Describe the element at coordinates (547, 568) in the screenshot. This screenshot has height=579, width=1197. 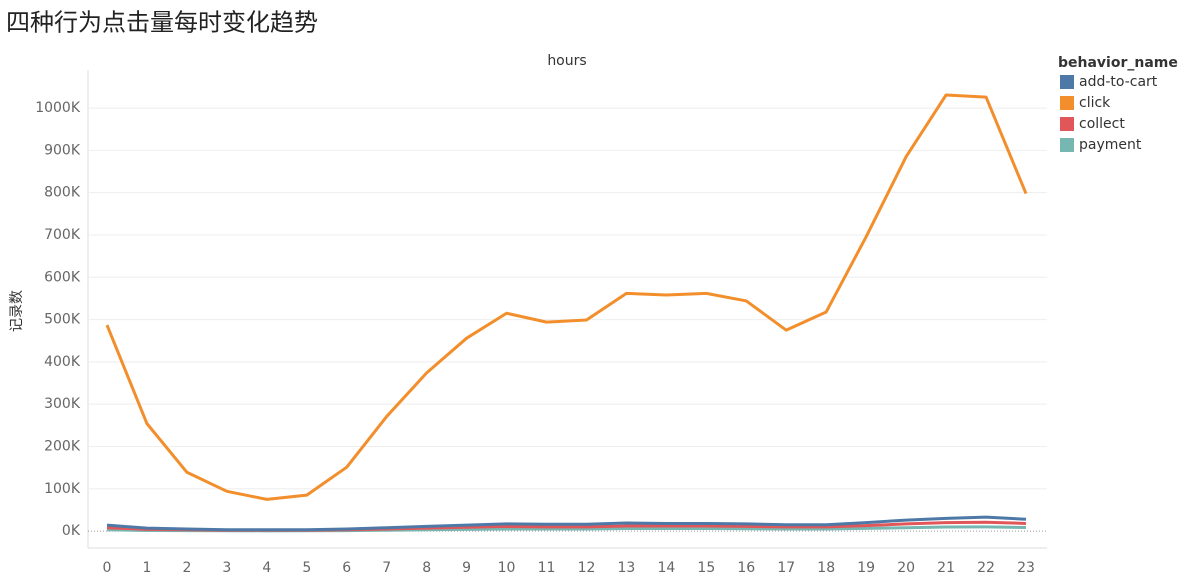
I see `x-tick-label: 11` at that location.